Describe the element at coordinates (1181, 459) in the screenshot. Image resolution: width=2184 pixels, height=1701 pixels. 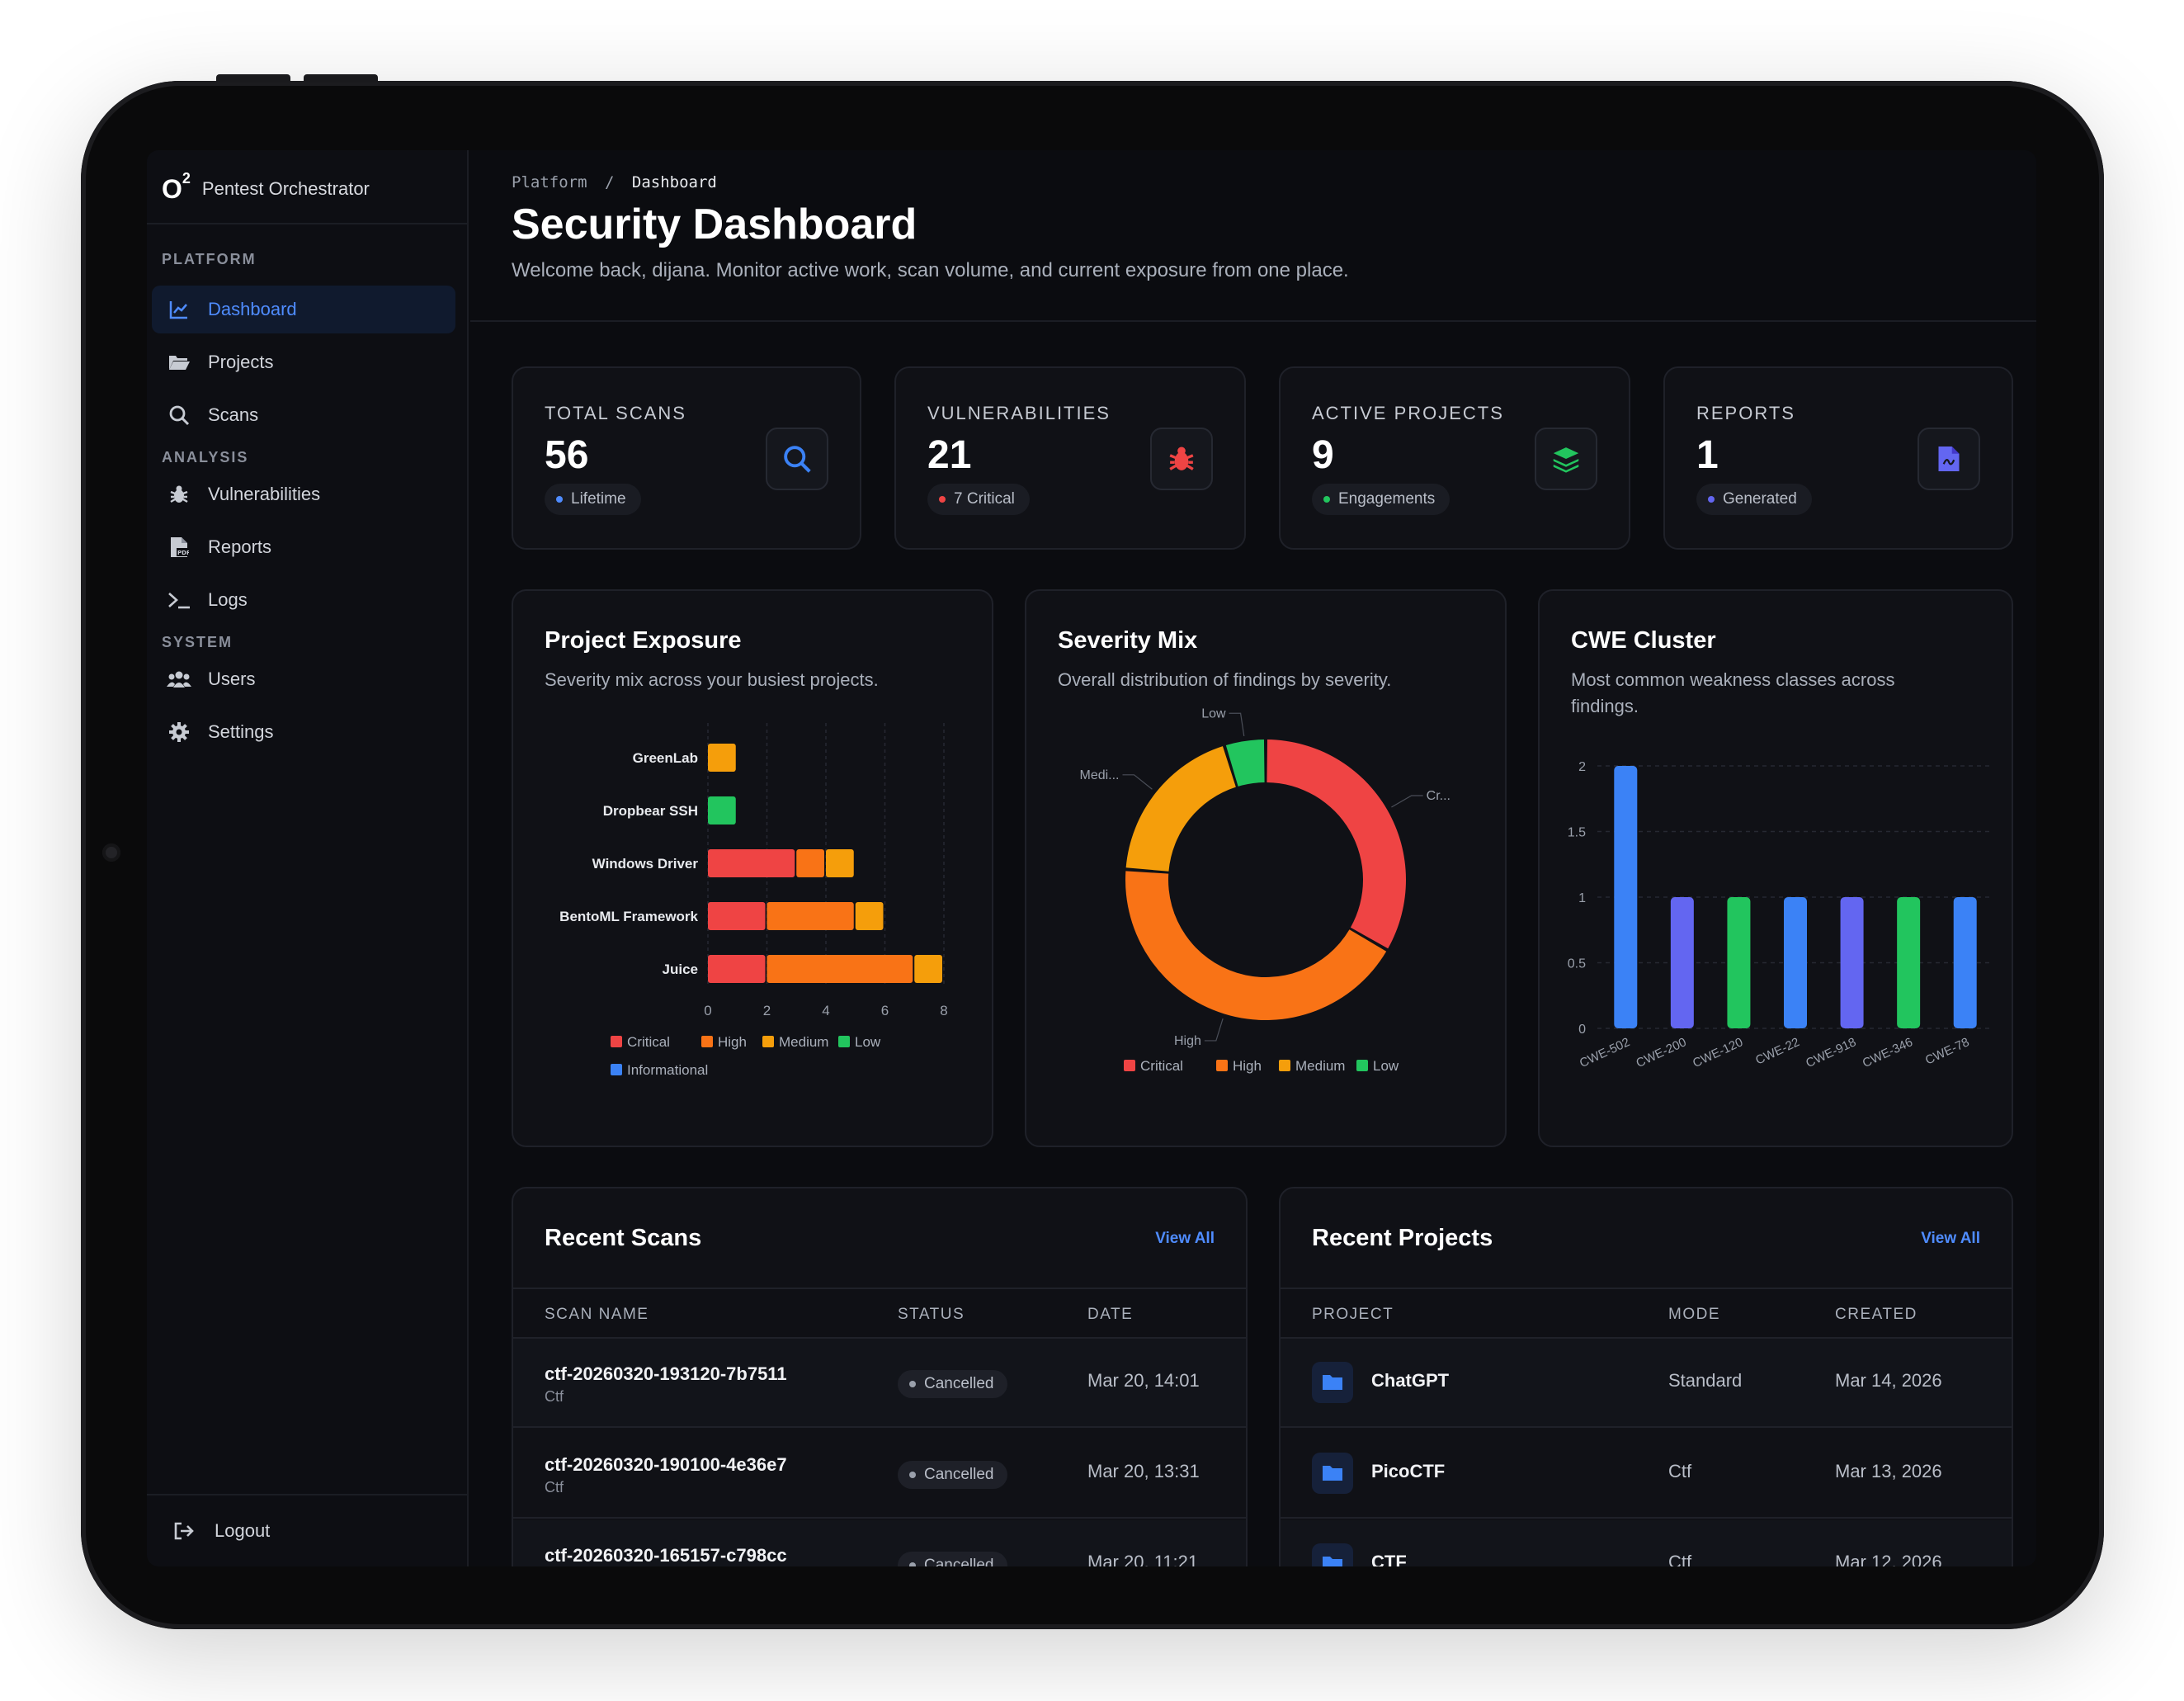
I see `bug-icon` at that location.